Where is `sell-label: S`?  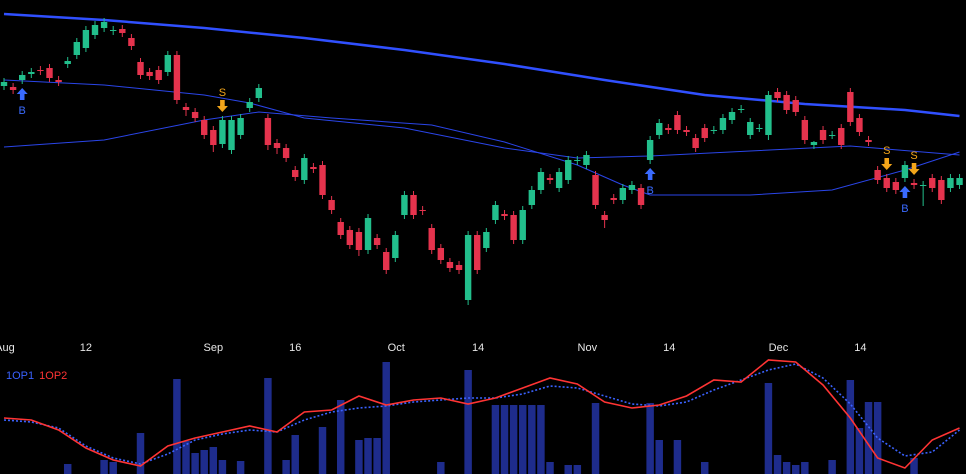
sell-label: S is located at coordinates (222, 93).